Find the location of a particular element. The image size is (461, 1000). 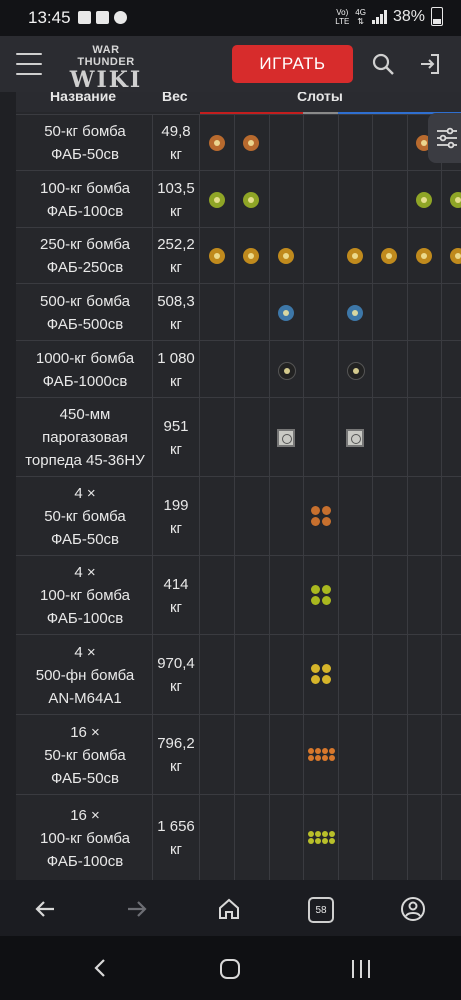

weight-line: 1 080 is located at coordinates (176, 358).